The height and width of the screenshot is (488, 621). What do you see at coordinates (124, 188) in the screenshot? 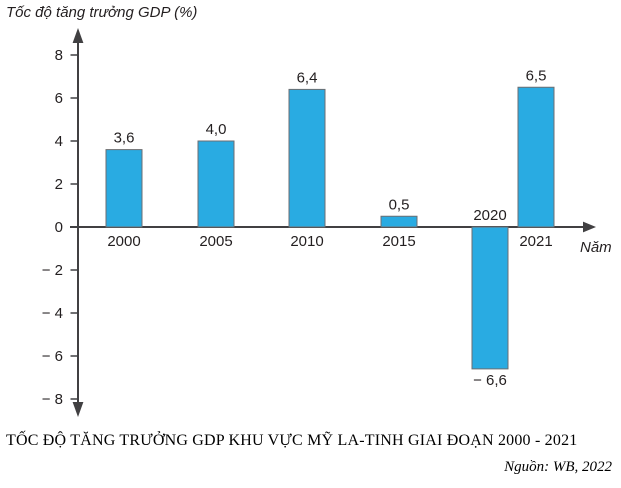
I see `bar-2000` at bounding box center [124, 188].